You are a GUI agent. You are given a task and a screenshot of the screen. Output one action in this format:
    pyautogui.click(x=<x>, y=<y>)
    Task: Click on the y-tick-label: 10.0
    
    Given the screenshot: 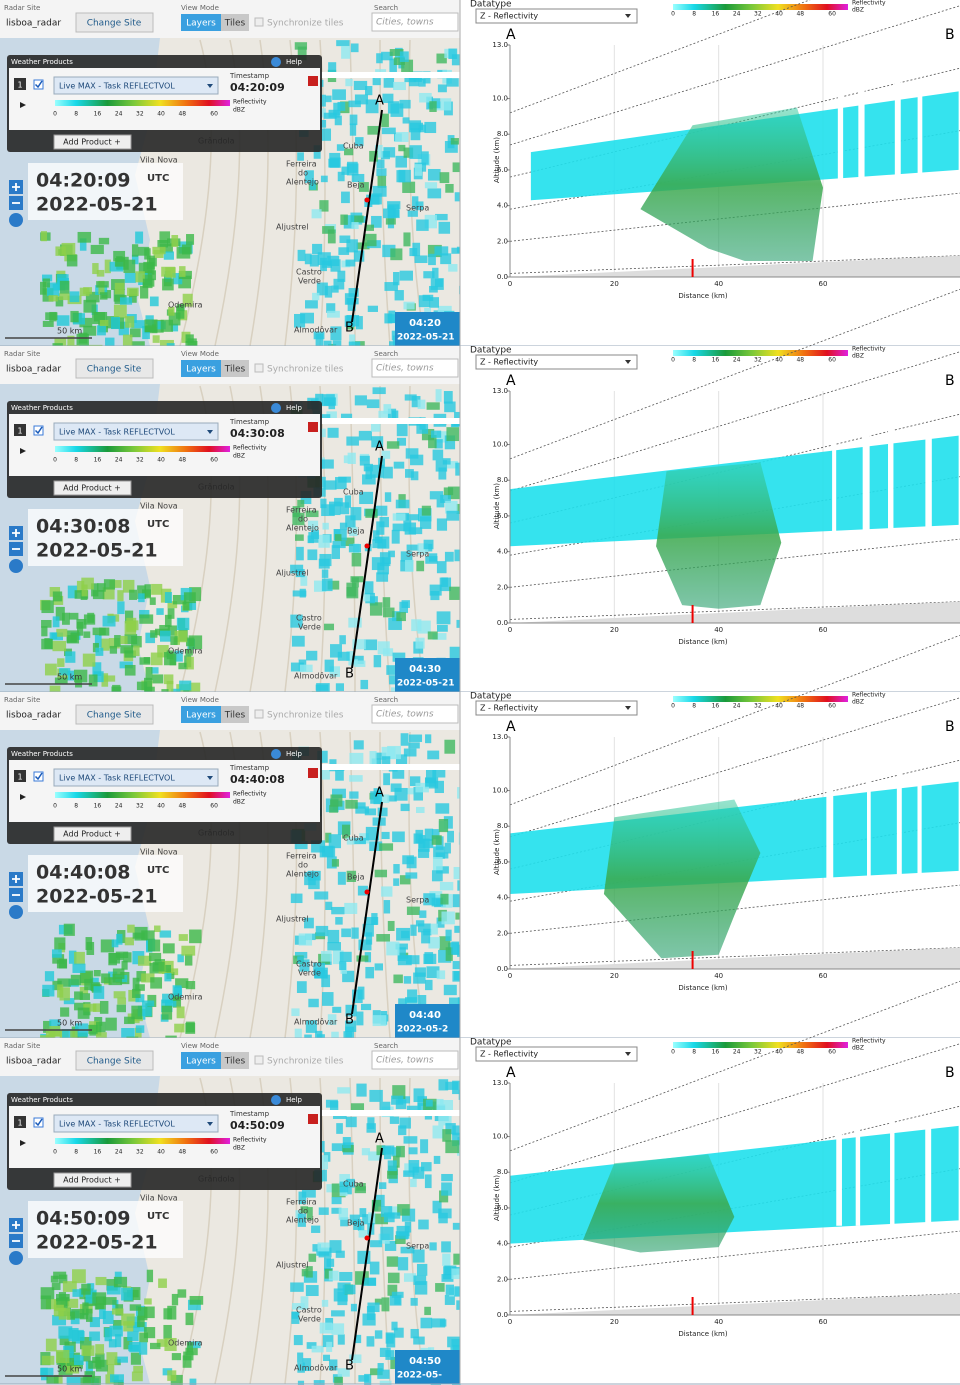 What is the action you would take?
    pyautogui.click(x=500, y=99)
    